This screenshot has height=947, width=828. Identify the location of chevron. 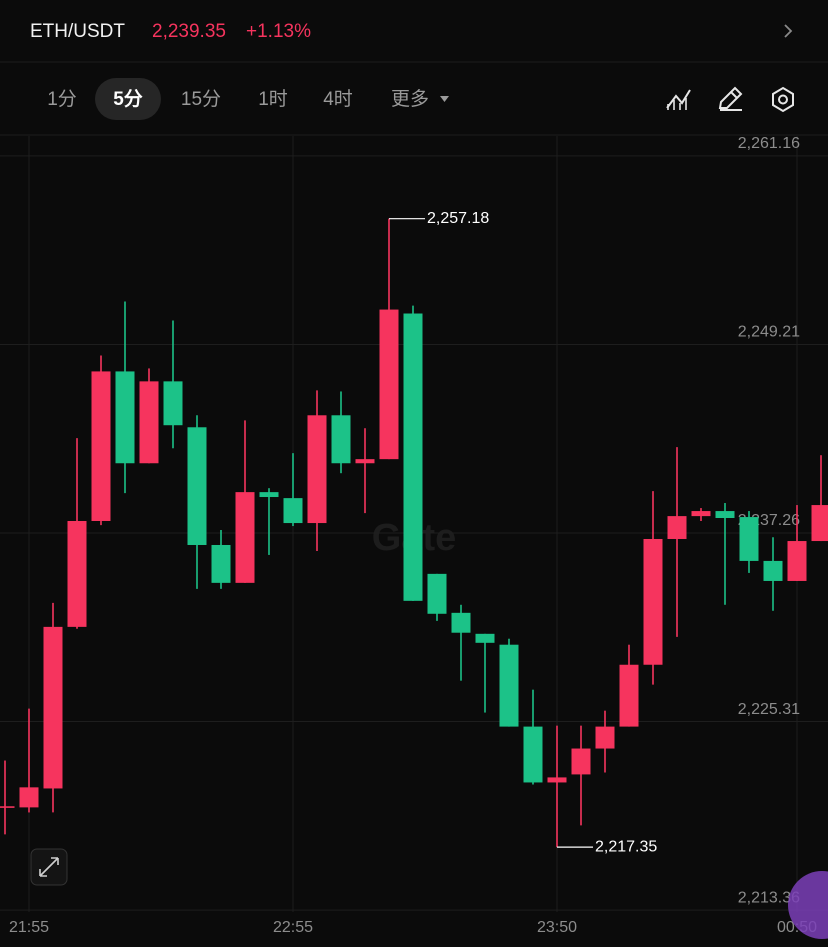
(788, 31).